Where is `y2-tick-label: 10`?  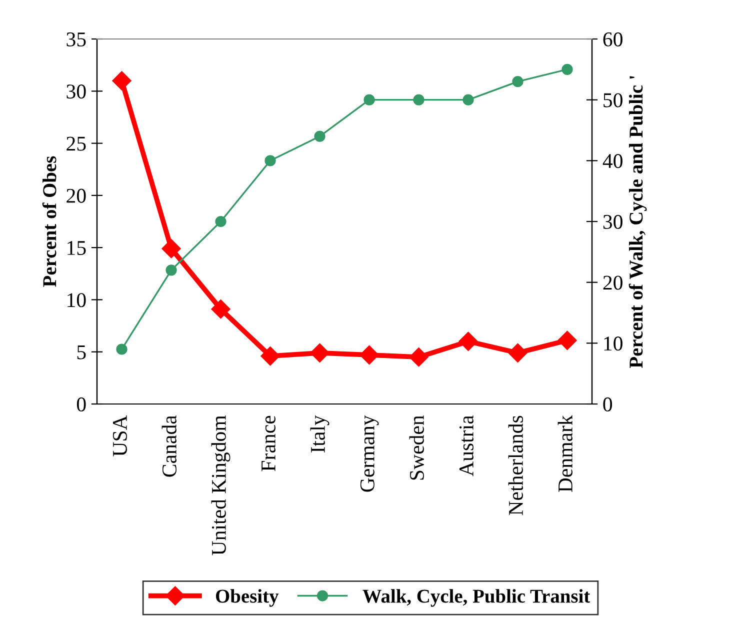 y2-tick-label: 10 is located at coordinates (613, 343).